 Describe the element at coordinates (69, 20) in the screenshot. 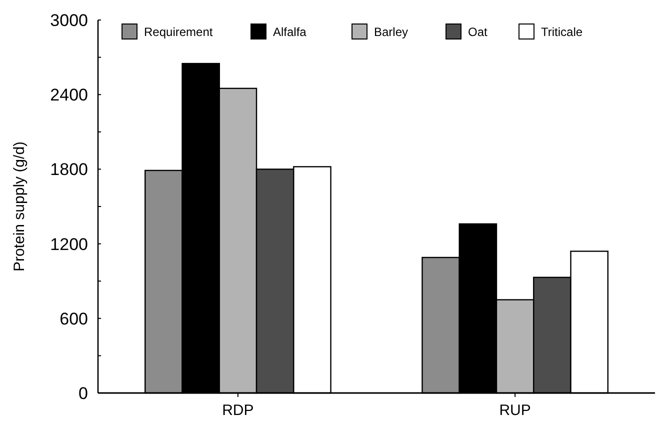

I see `y-tick-label: 3000` at that location.